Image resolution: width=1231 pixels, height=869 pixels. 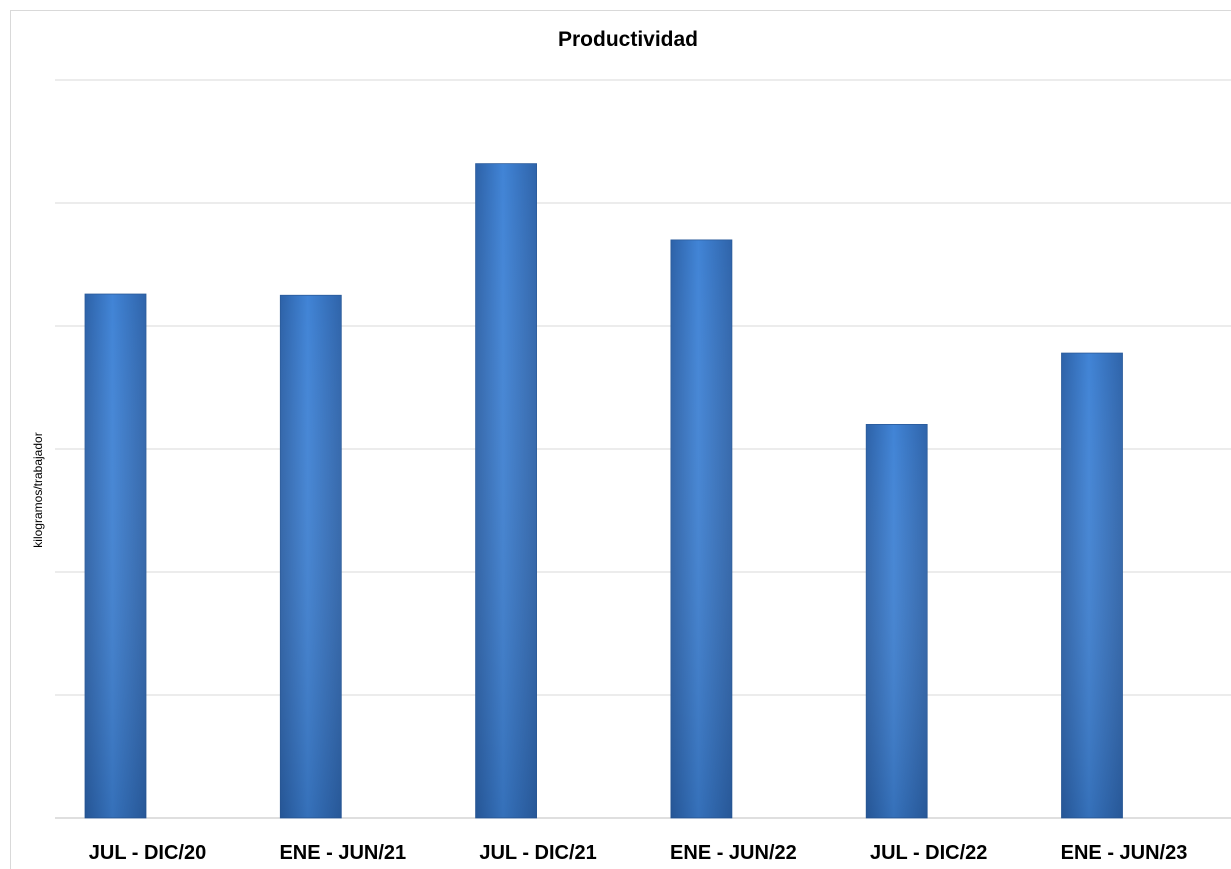 What do you see at coordinates (147, 853) in the screenshot?
I see `x-tick-label: JUL - DIC/20` at bounding box center [147, 853].